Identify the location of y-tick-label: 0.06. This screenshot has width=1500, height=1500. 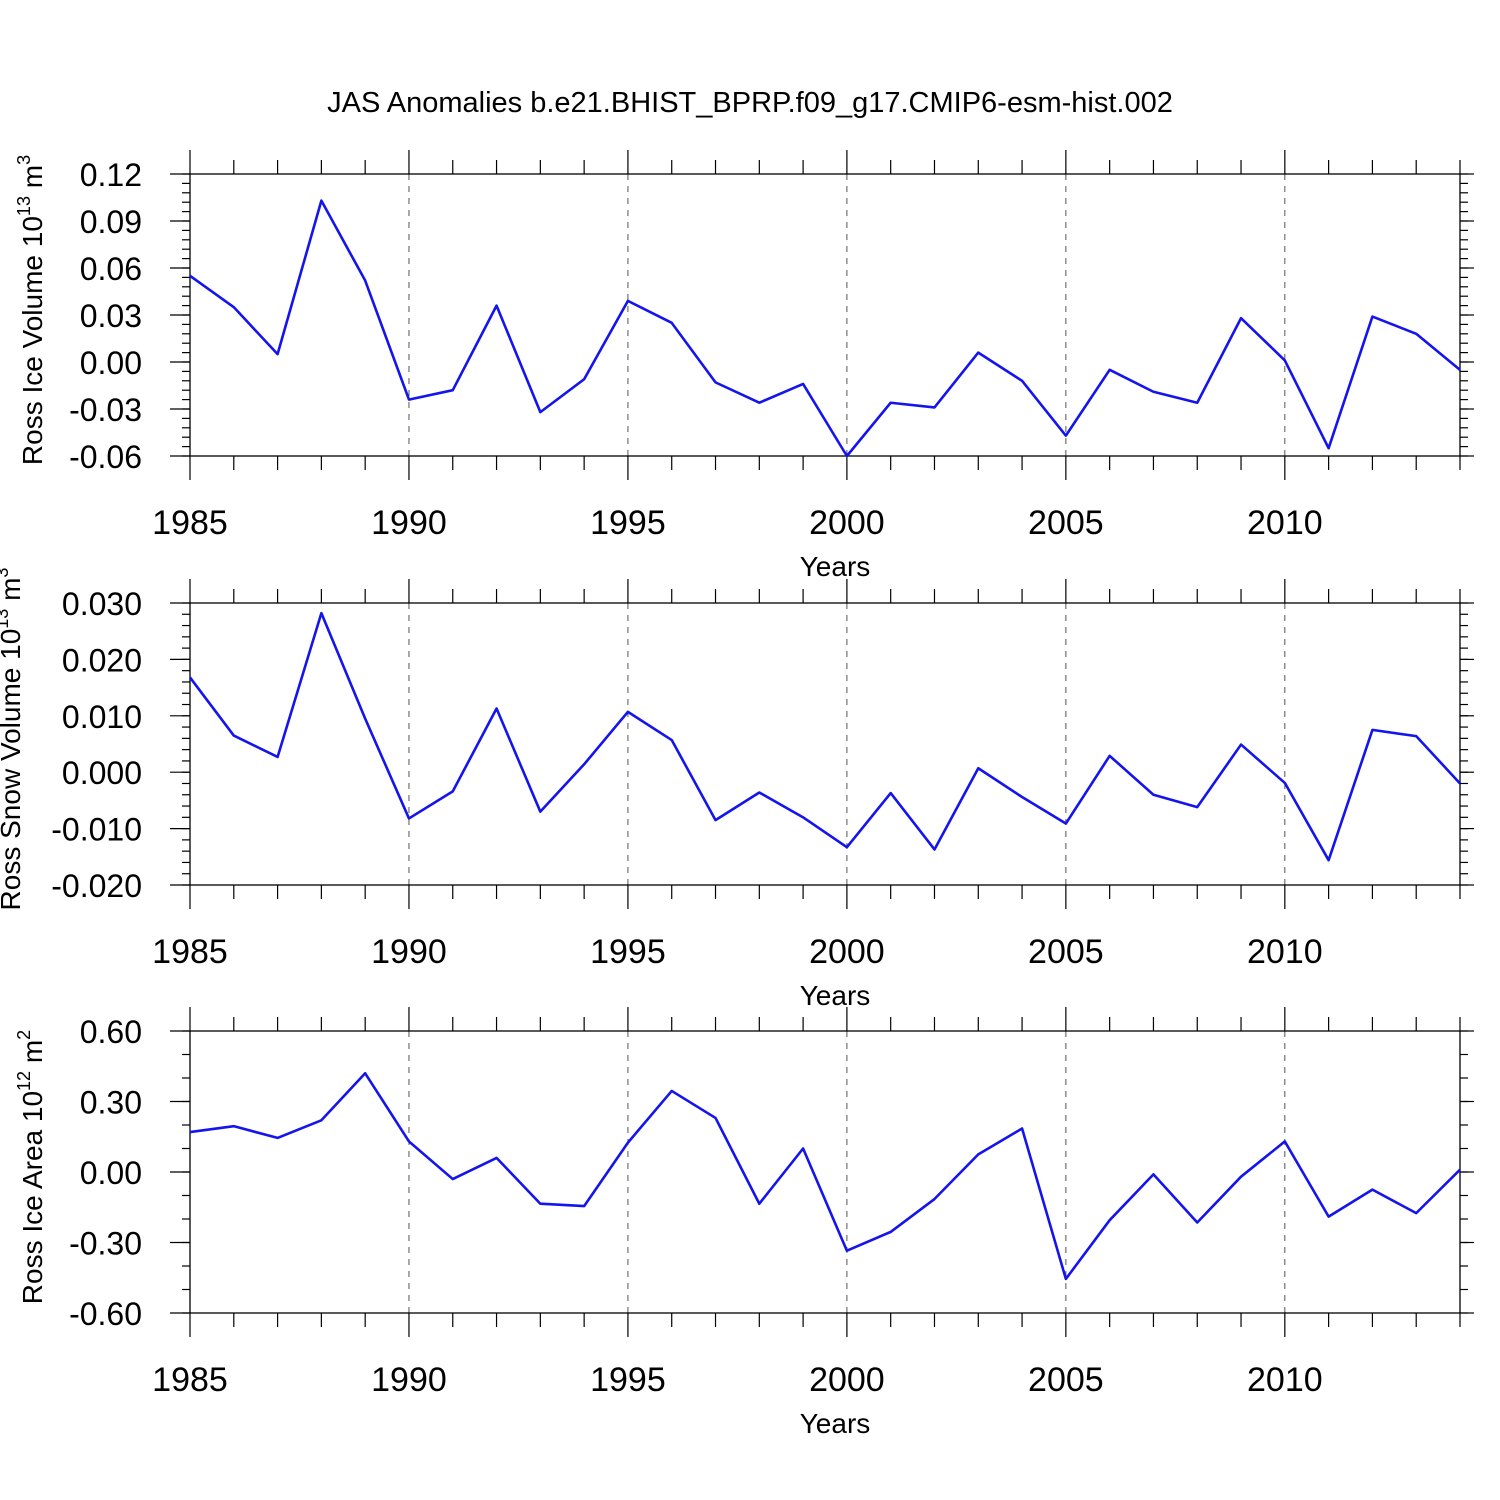
(111, 269).